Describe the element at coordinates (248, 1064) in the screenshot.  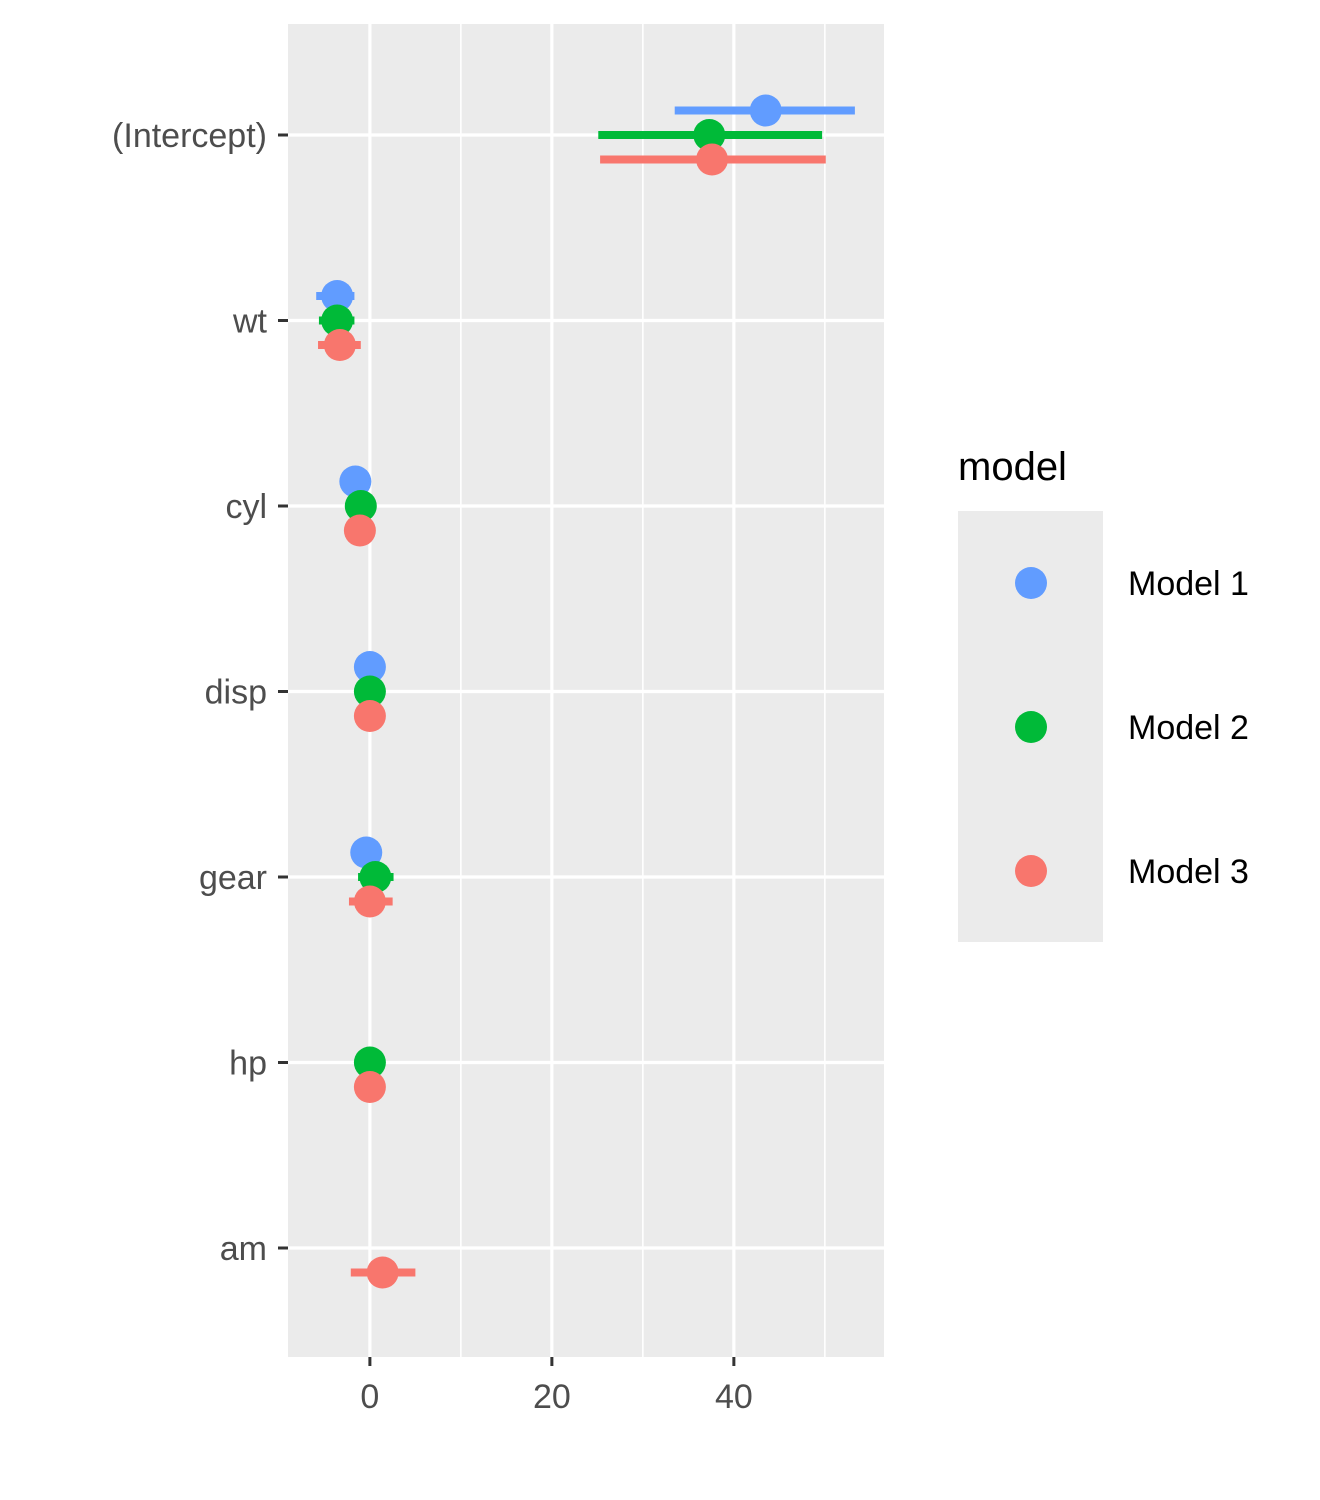
I see `y-tick-label: hp` at that location.